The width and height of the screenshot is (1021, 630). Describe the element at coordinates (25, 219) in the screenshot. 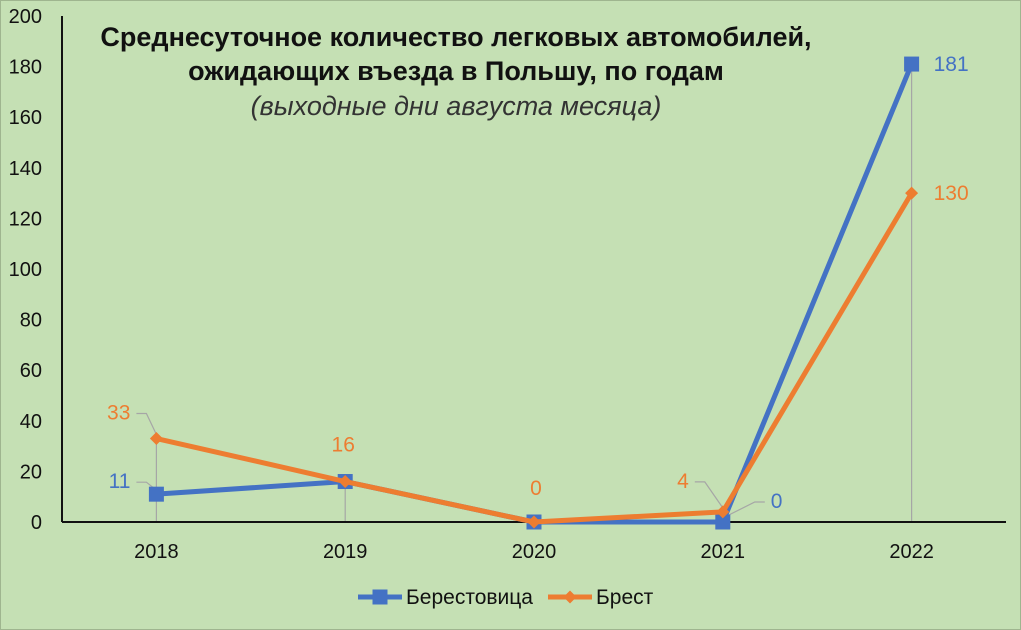

I see `y-tick-label: 120` at that location.